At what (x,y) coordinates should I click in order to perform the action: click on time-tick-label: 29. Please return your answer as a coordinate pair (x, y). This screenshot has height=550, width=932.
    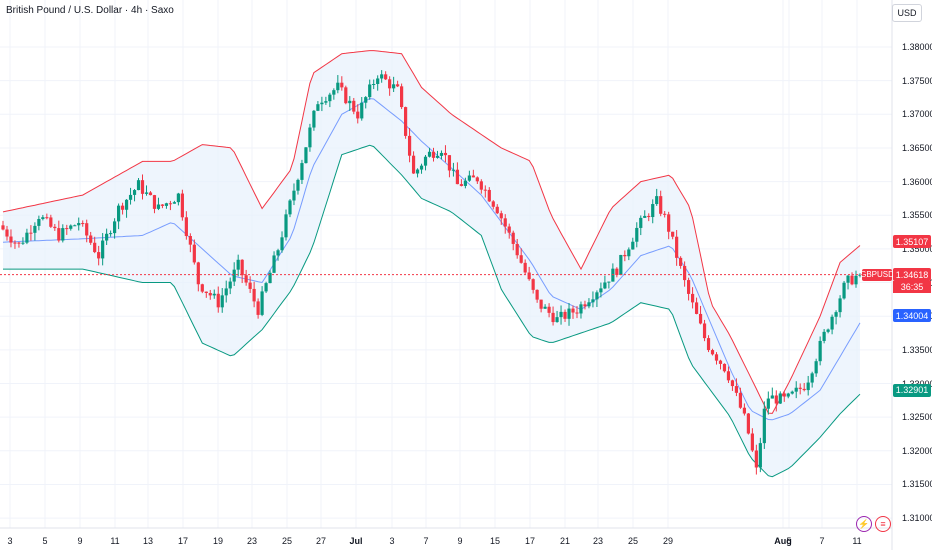
    Looking at the image, I should click on (668, 541).